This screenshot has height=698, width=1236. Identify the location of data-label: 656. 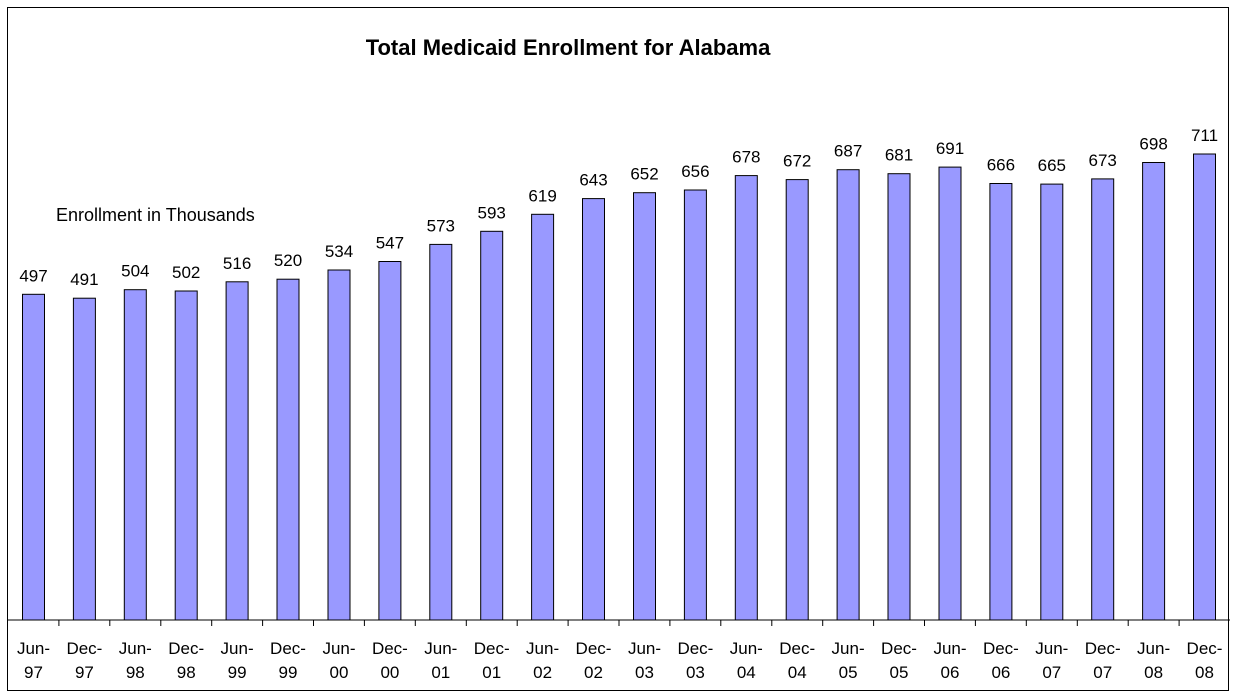
(695, 171).